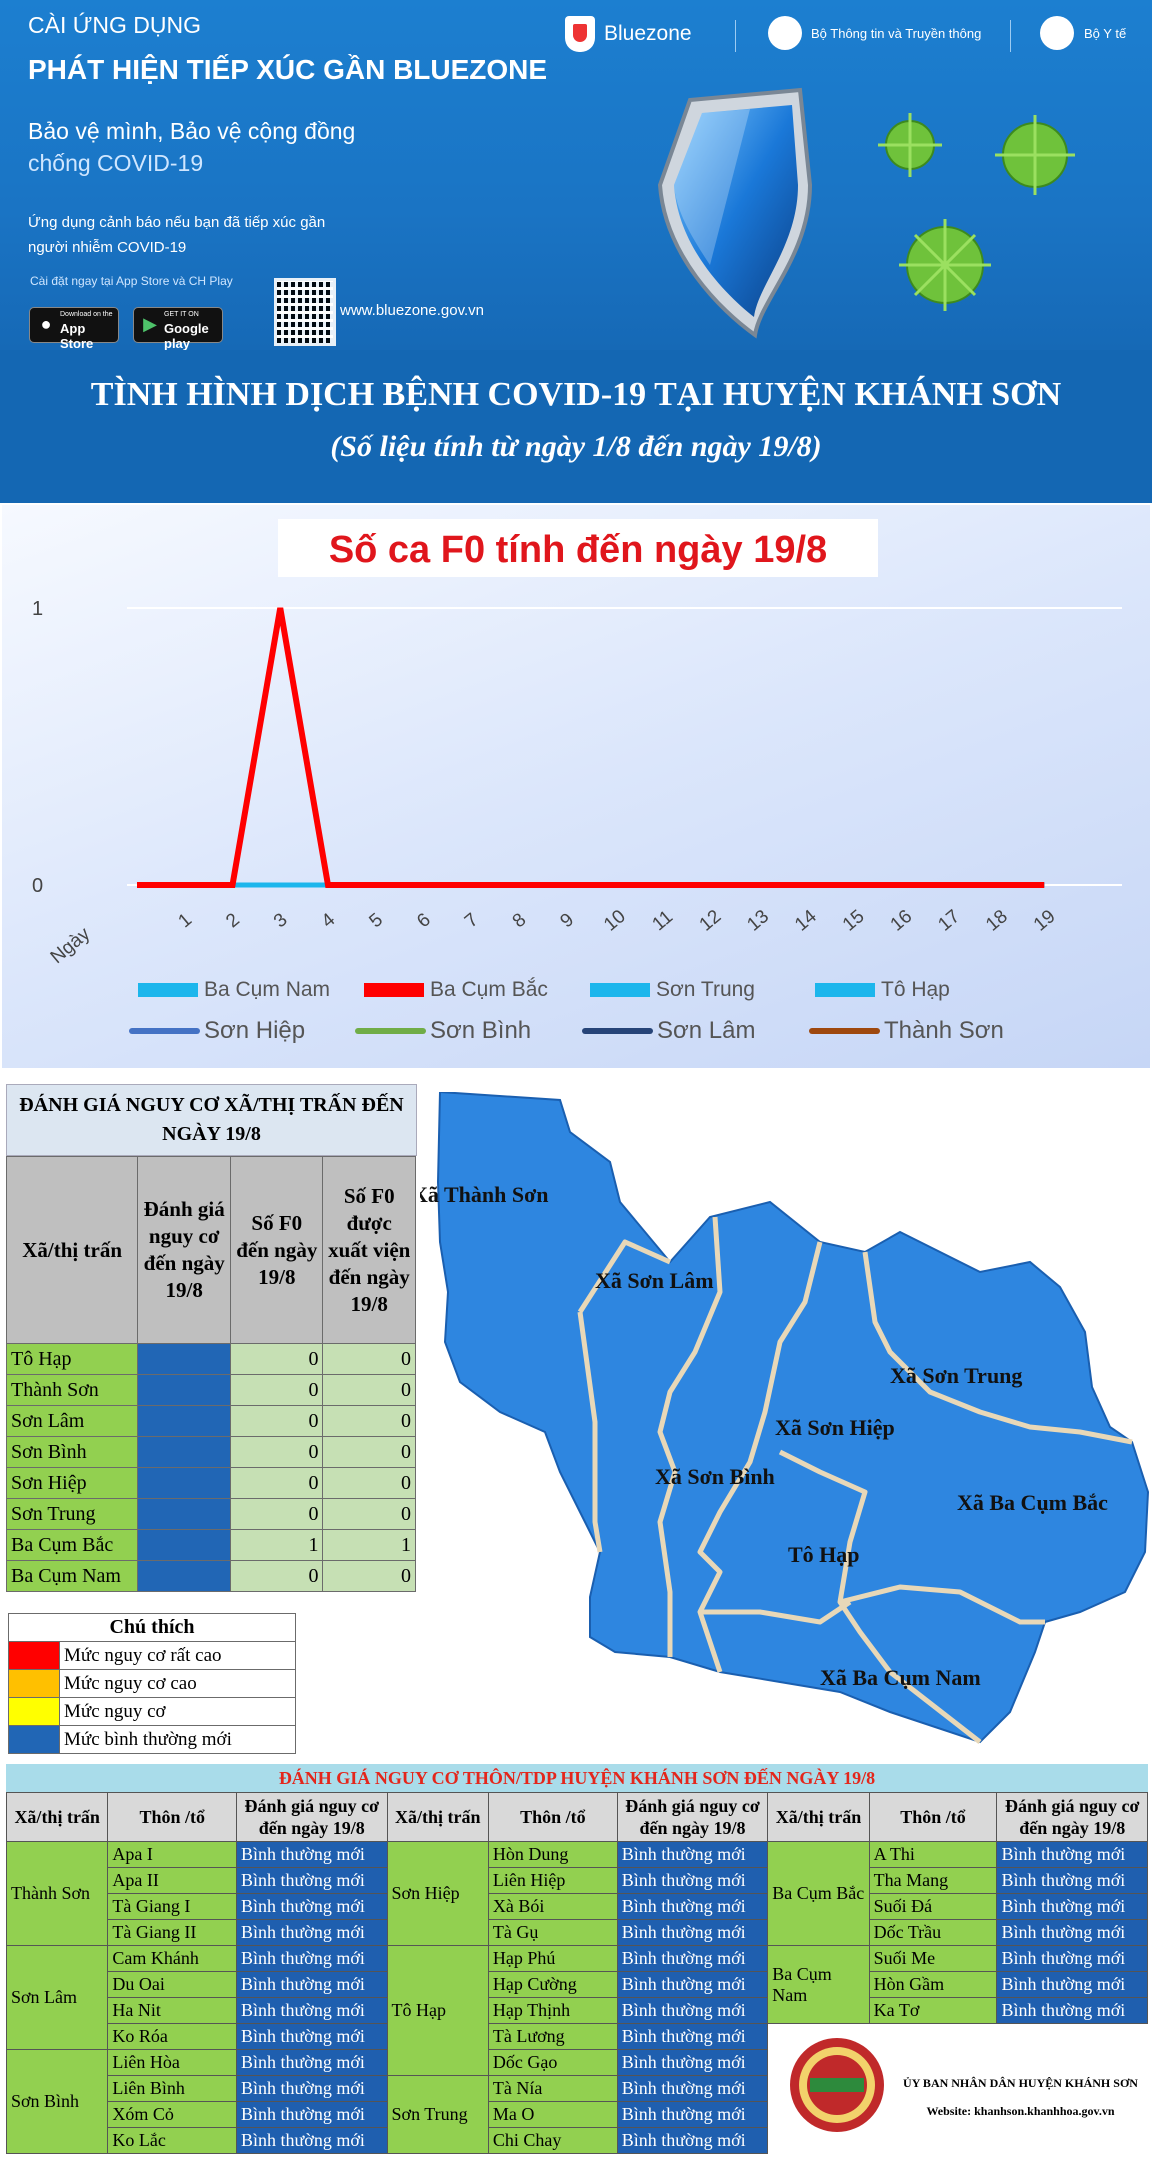 This screenshot has height=2160, width=1152. What do you see at coordinates (288, 69) in the screenshot?
I see `banner-line2: PHÁT HIỆN TIẾP XÚC GẦN BLUEZONE` at bounding box center [288, 69].